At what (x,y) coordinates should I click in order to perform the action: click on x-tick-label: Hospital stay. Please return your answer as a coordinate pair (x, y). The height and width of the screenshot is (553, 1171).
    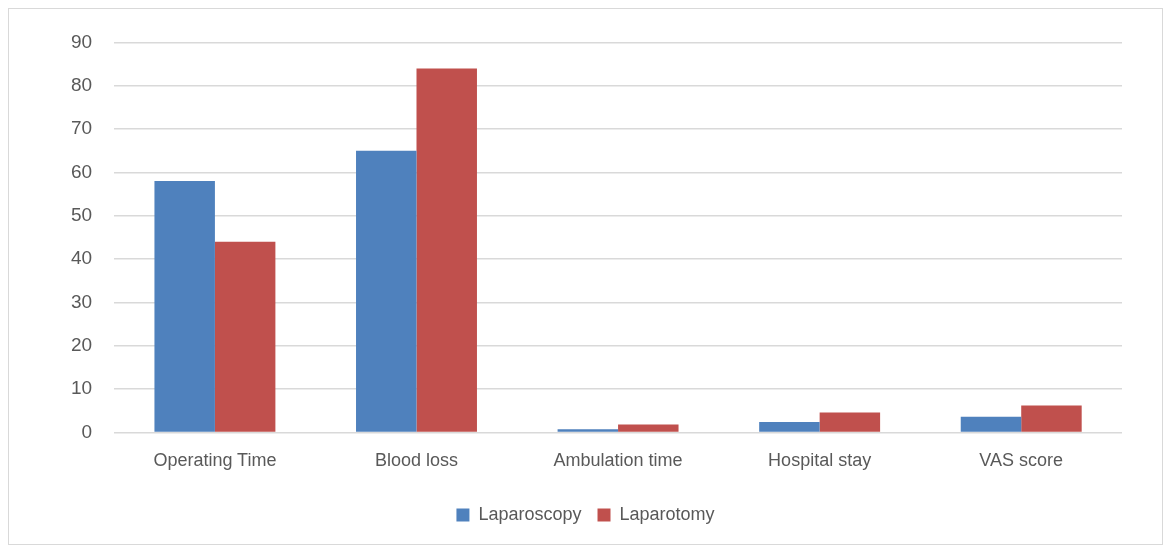
    Looking at the image, I should click on (820, 460).